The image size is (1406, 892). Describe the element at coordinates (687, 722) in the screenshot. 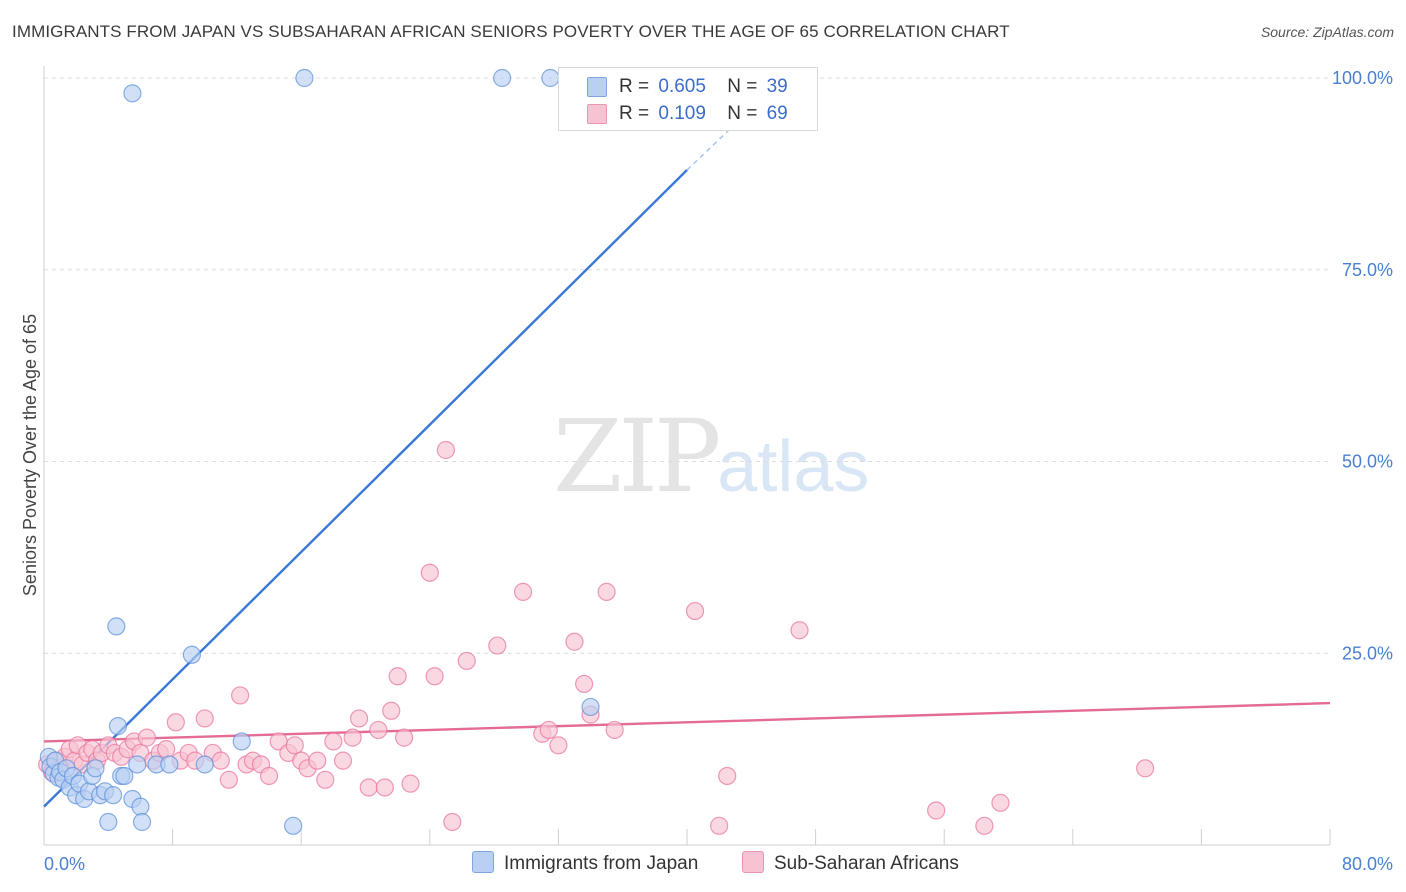

I see `trendline-sub-saharan` at that location.